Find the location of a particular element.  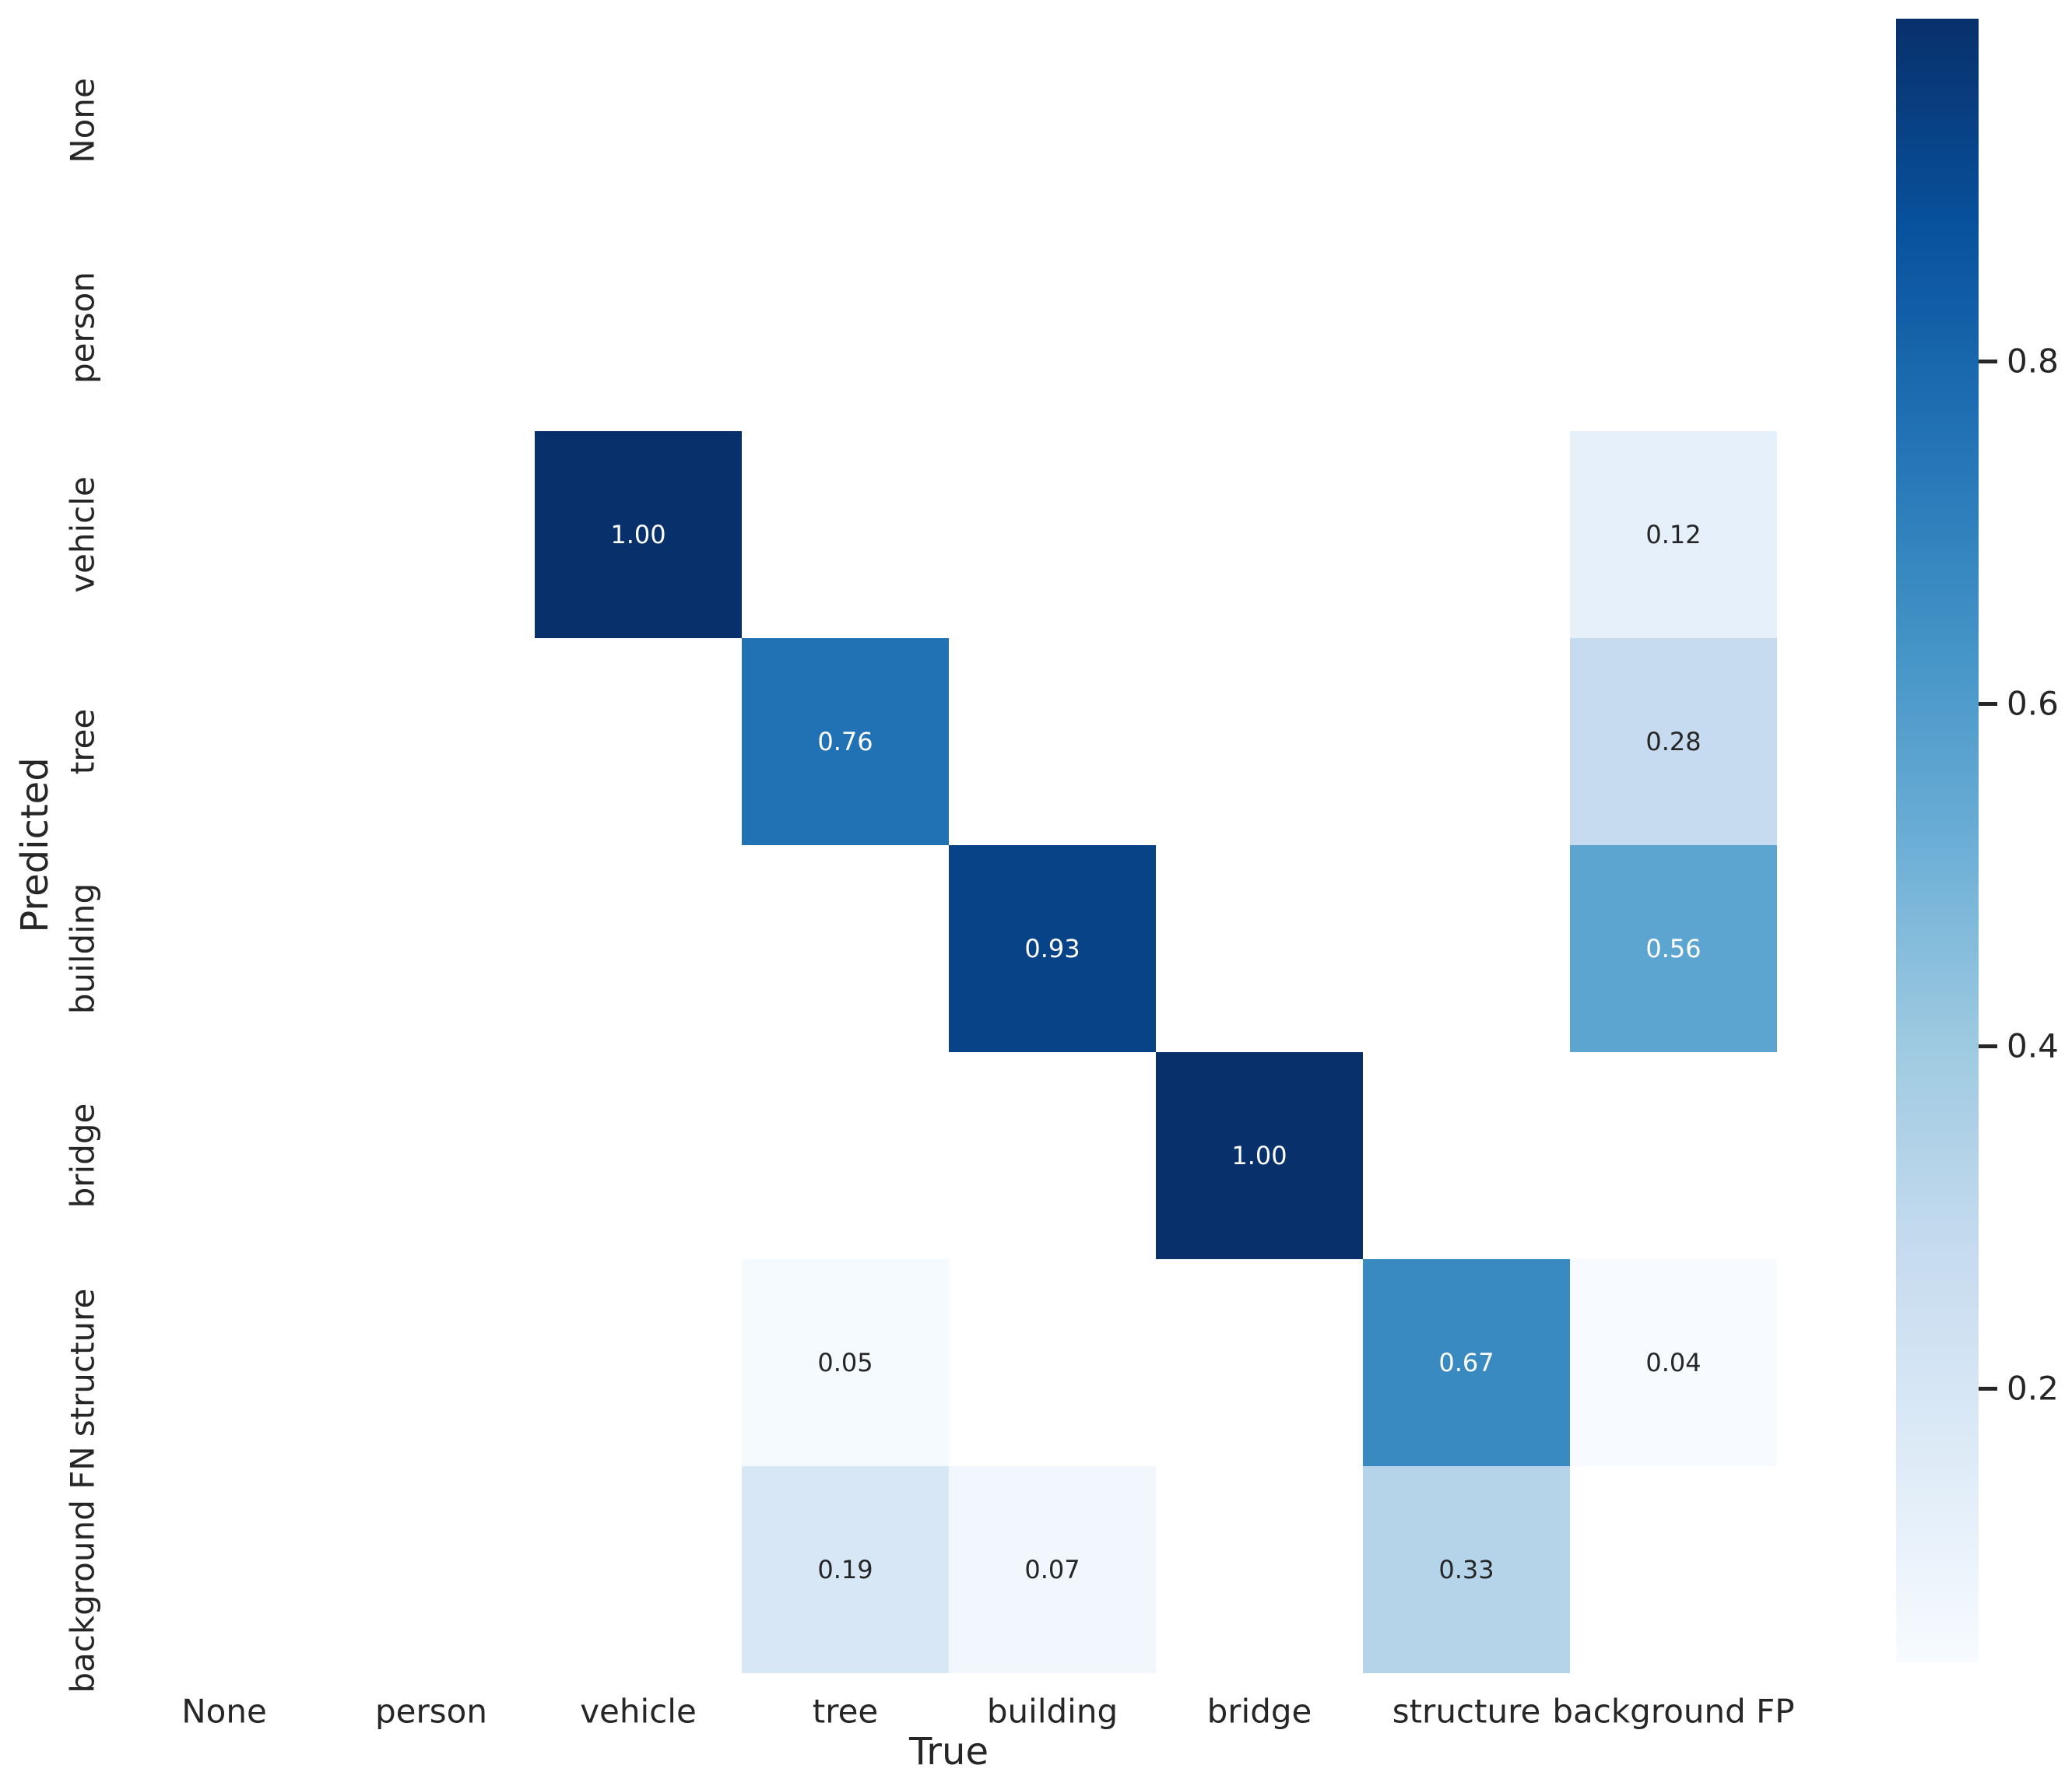

cell-value: 0.05 is located at coordinates (845, 1363).